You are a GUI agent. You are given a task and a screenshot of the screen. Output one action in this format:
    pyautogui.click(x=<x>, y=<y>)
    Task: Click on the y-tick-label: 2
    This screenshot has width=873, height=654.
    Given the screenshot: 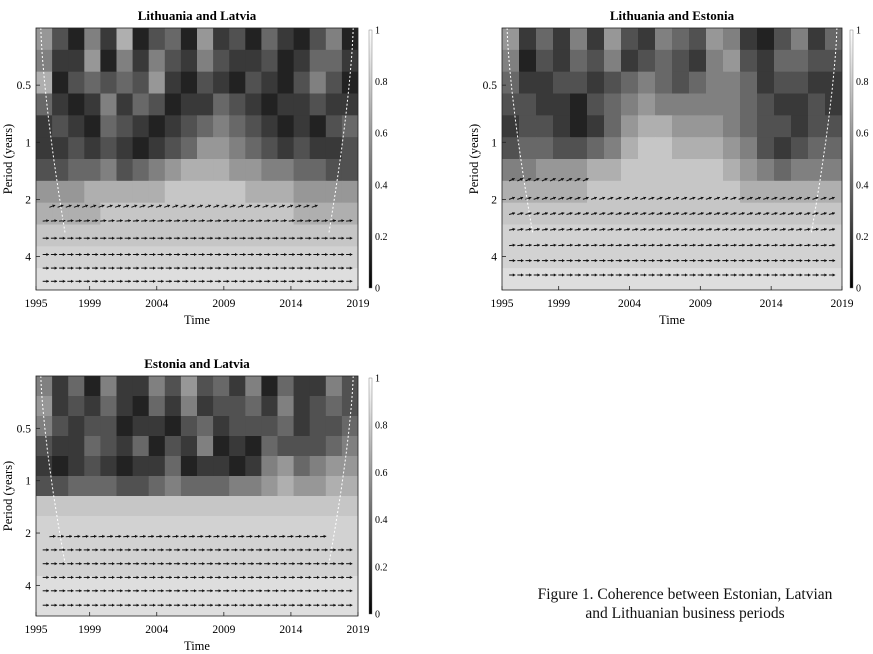 What is the action you would take?
    pyautogui.click(x=28, y=200)
    